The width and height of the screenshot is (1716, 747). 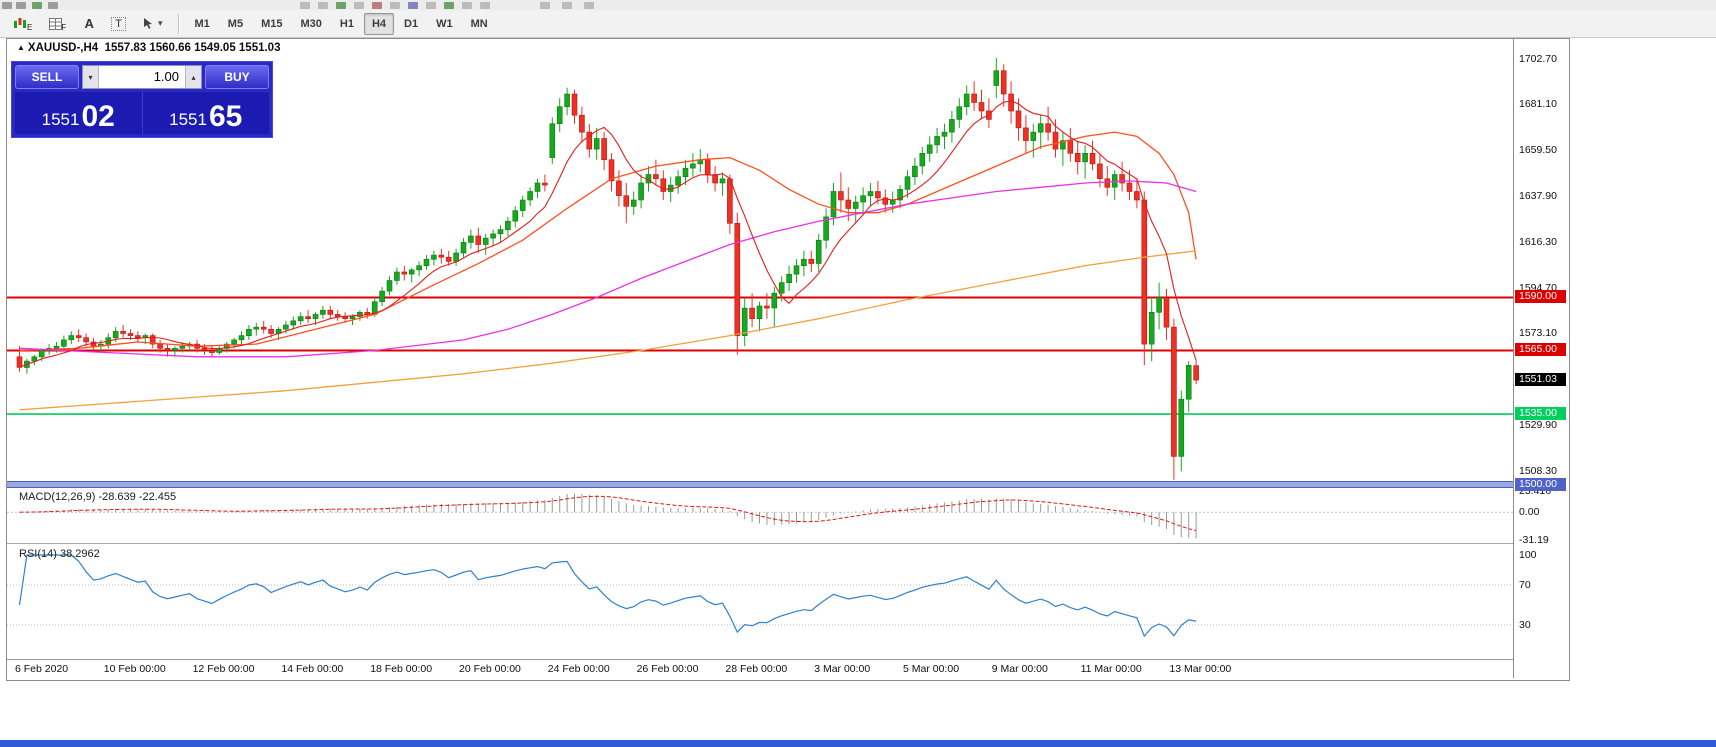 I want to click on window-bottom-edge, so click(x=858, y=743).